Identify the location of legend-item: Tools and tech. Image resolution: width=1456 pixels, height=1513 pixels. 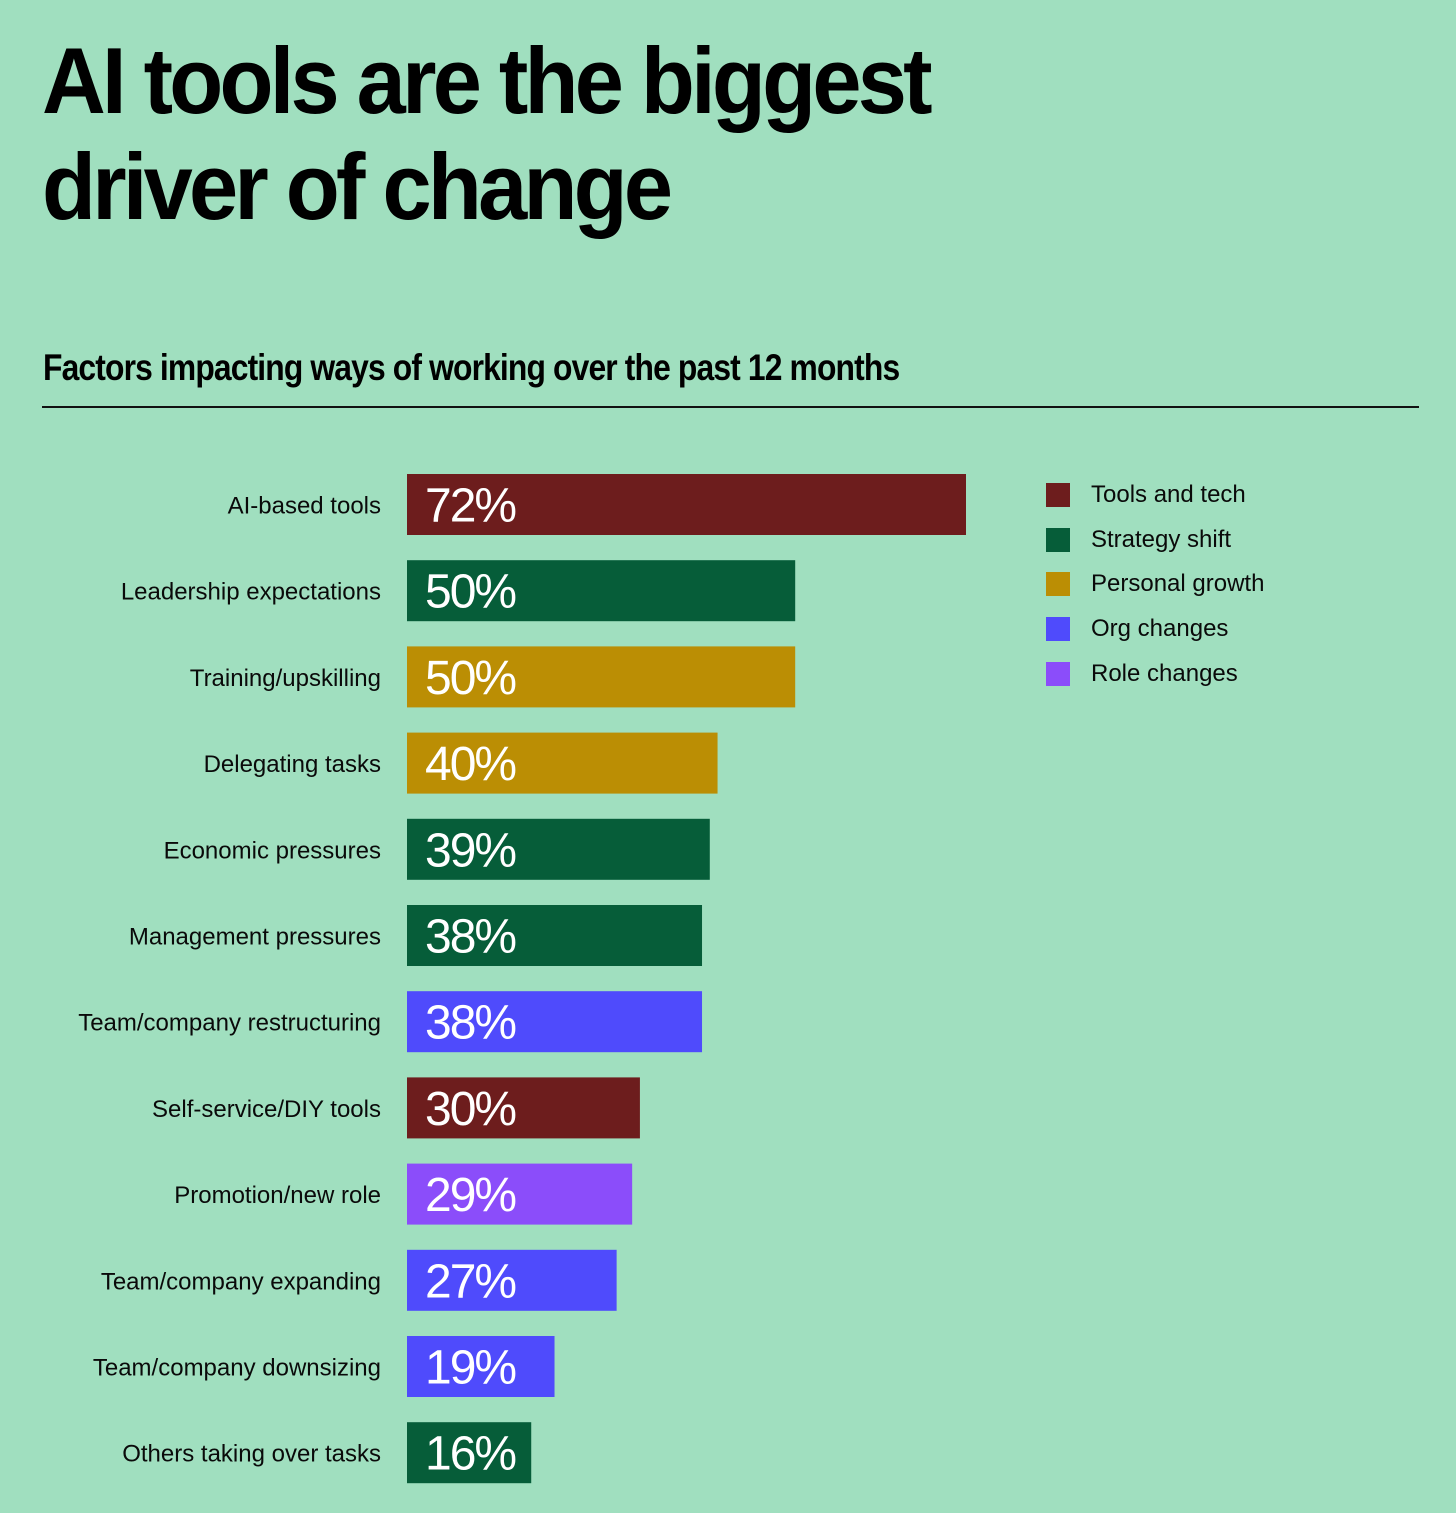
(1155, 495).